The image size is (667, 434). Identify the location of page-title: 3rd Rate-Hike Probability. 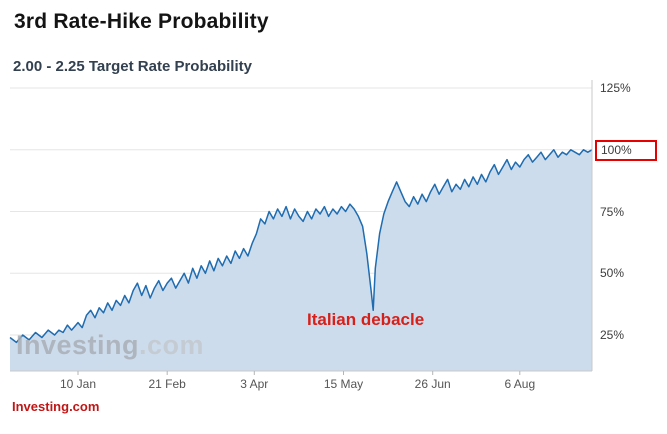
(141, 21).